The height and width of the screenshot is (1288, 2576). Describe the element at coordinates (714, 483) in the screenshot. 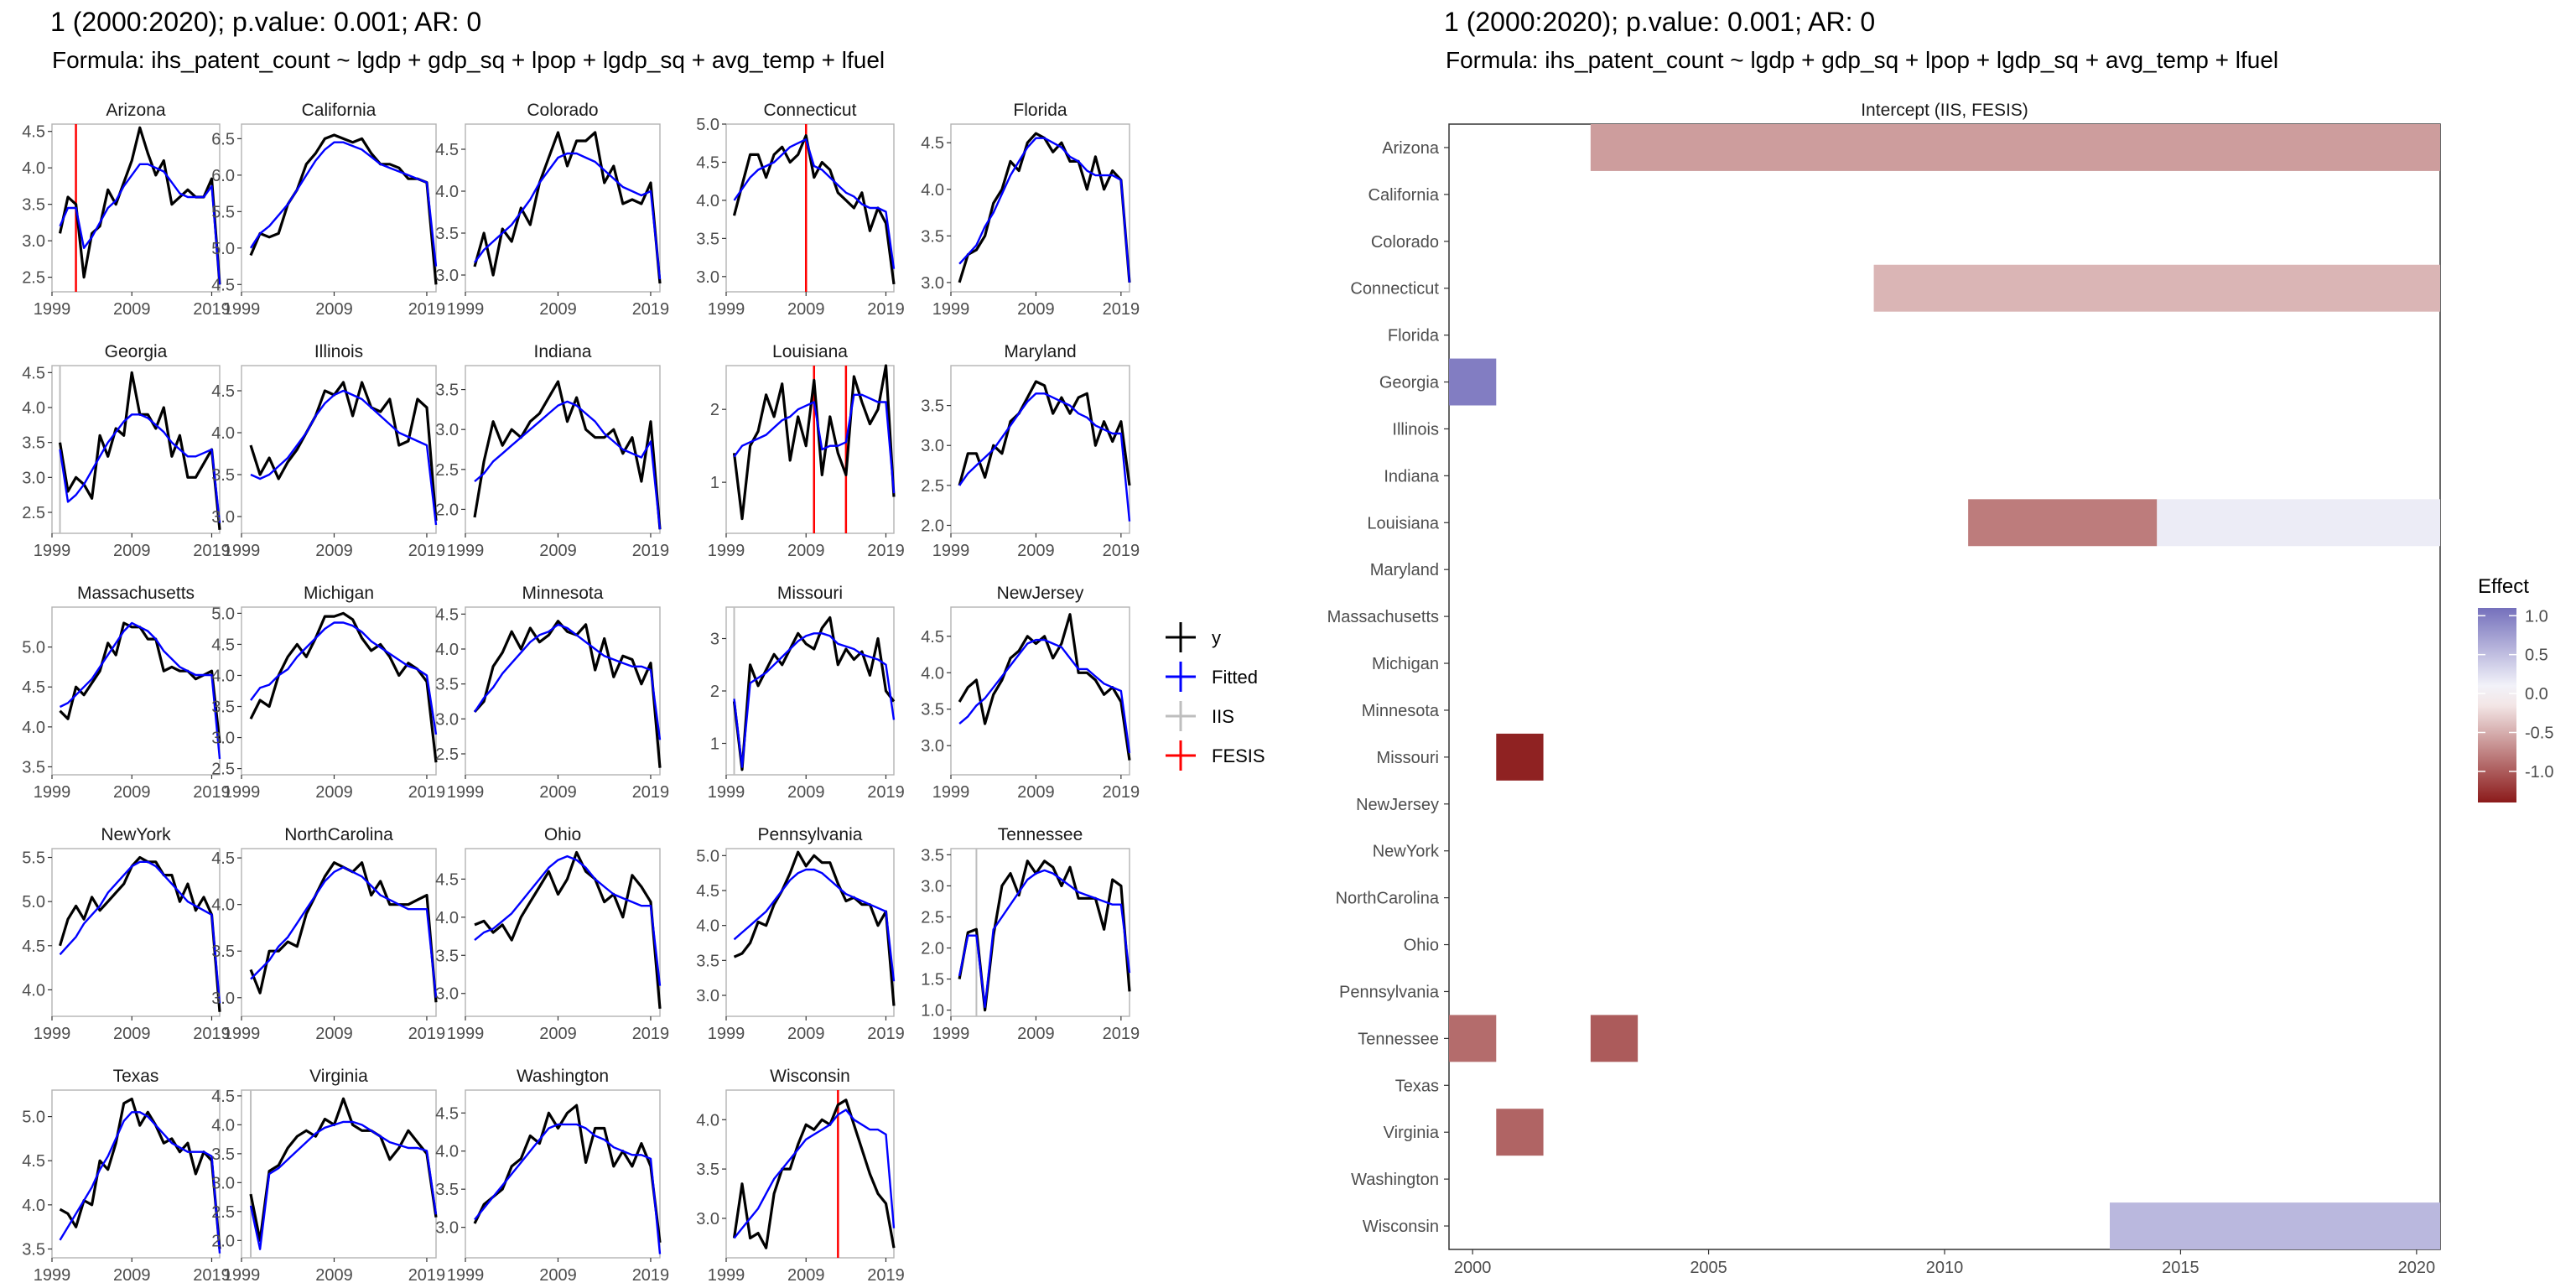

I see `y-tick-label: 1` at that location.